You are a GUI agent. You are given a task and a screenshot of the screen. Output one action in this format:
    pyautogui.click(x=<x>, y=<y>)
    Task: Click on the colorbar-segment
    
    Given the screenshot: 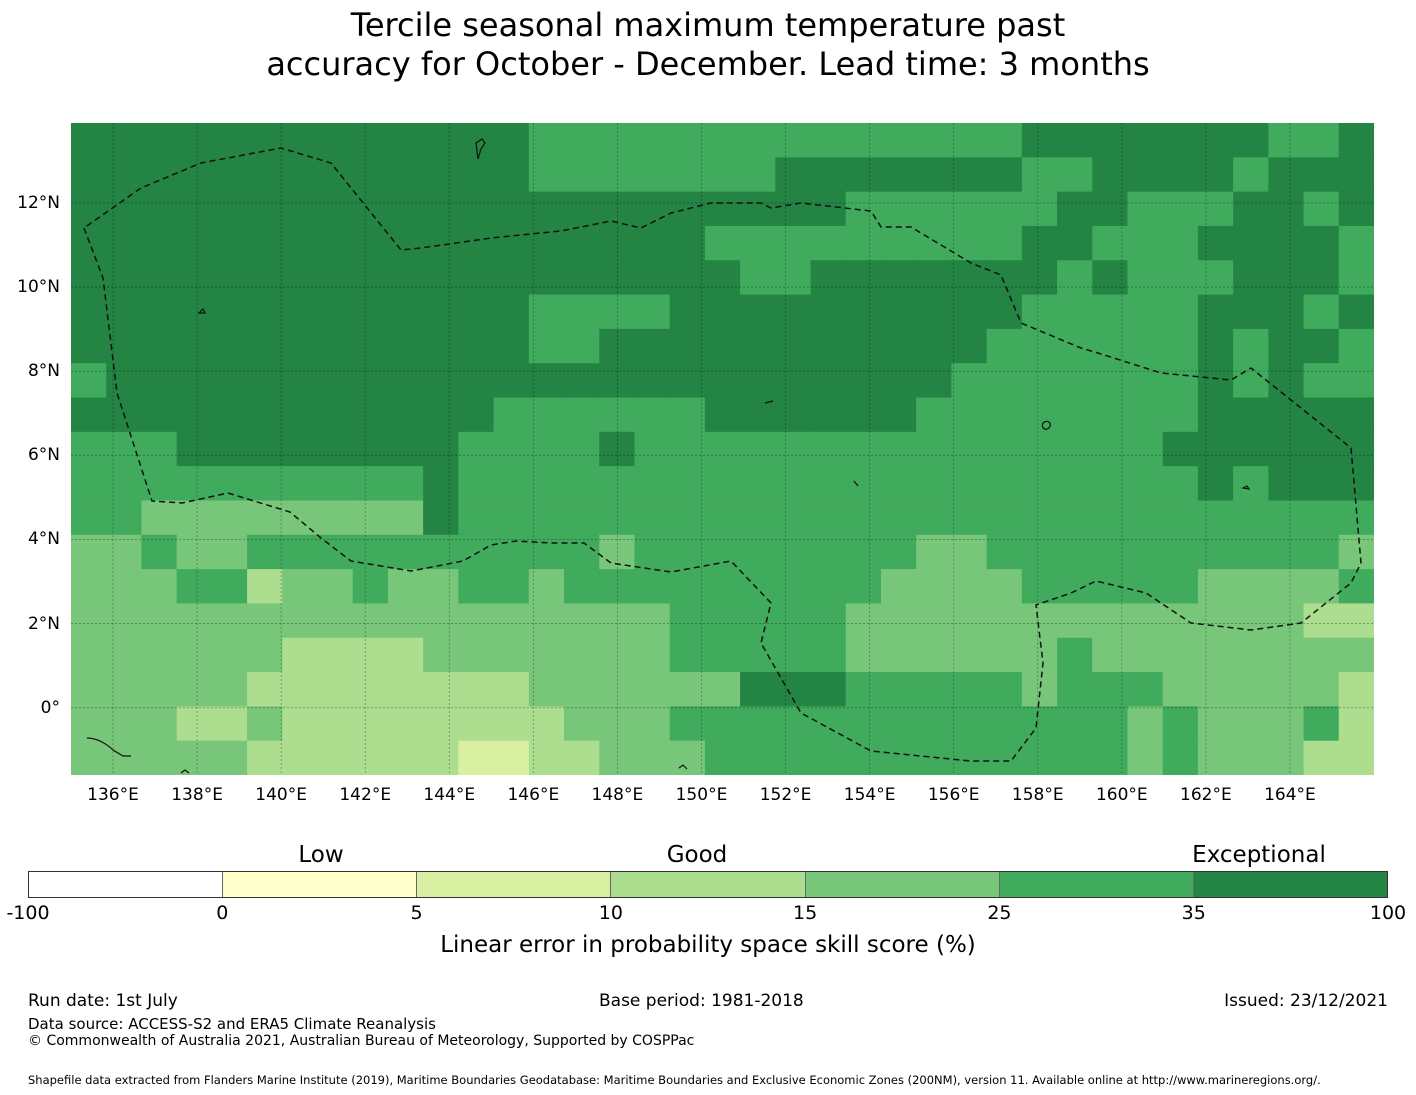 What is the action you would take?
    pyautogui.click(x=514, y=884)
    